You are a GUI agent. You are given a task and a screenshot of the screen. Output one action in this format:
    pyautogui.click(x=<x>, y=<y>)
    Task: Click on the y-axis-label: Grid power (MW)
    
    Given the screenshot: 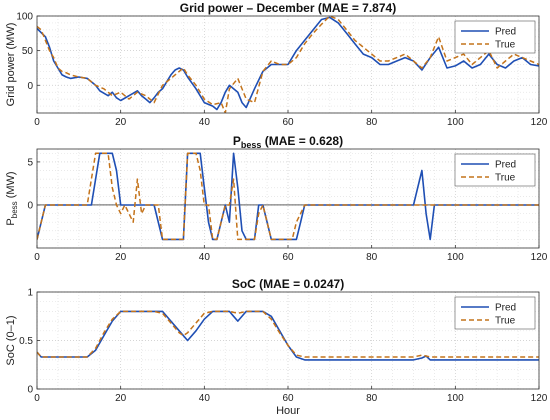 What is the action you would take?
    pyautogui.click(x=11, y=65)
    